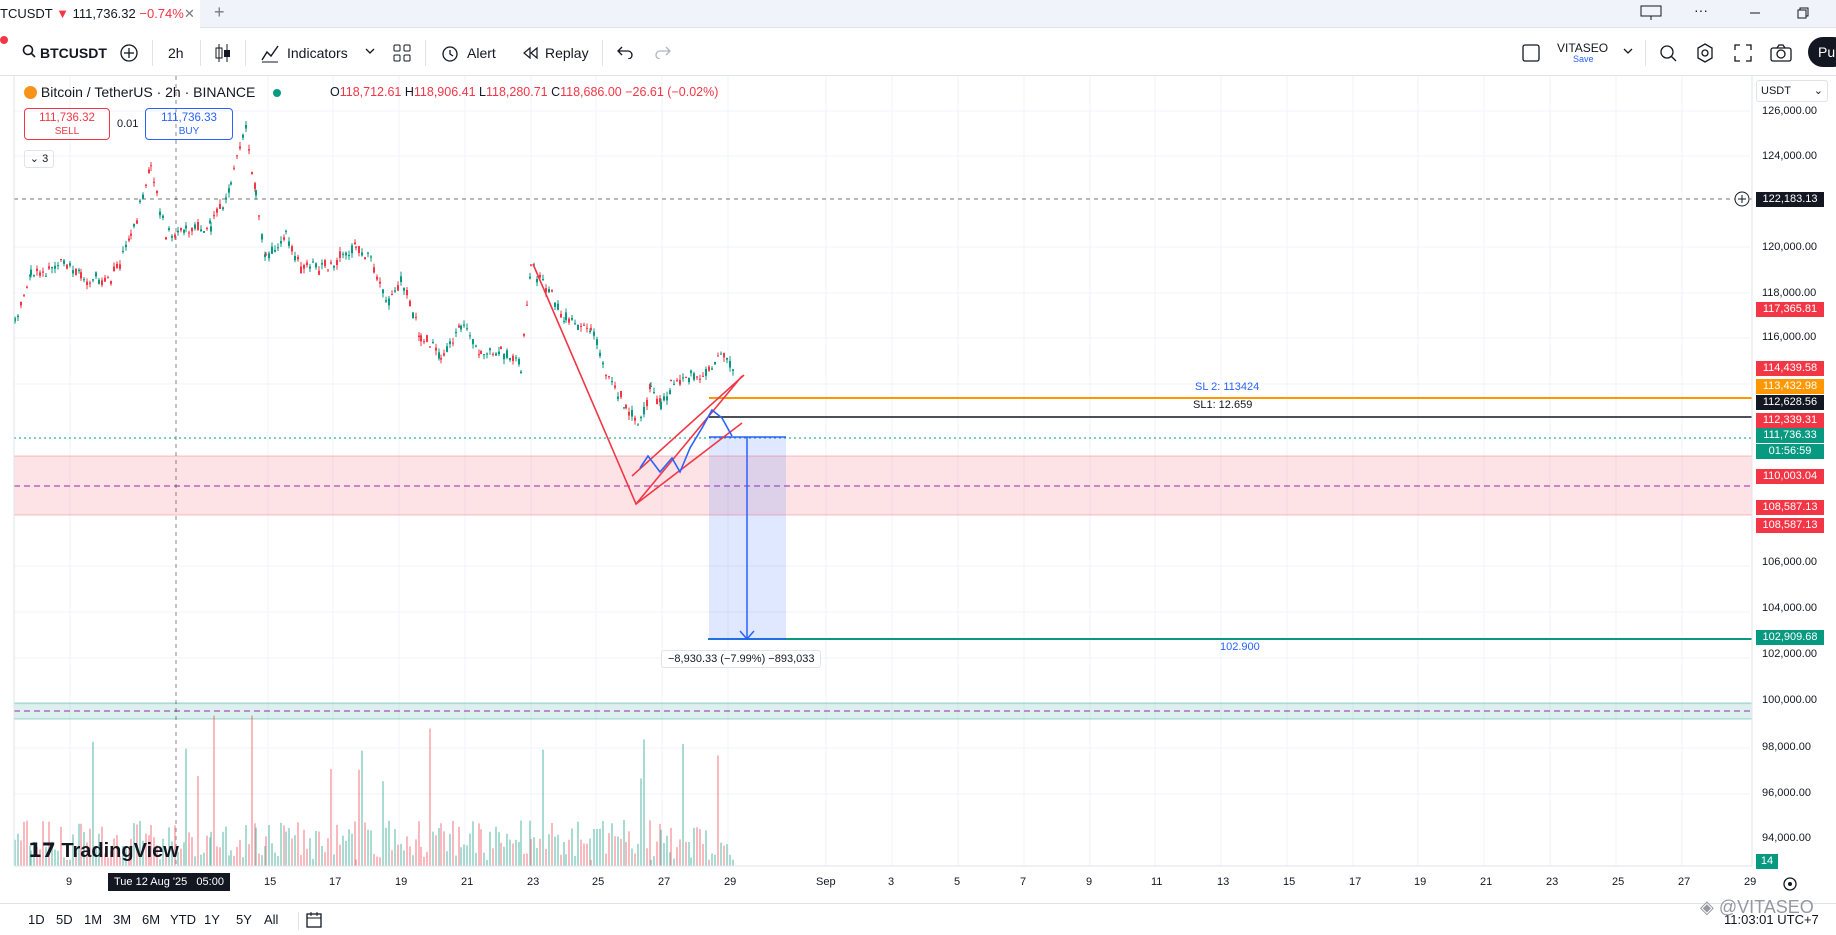 The height and width of the screenshot is (935, 1836). Describe the element at coordinates (153, 92) in the screenshot. I see `symbol-legend: Bitcoin / TetherUS · 2h · BINANCE` at that location.